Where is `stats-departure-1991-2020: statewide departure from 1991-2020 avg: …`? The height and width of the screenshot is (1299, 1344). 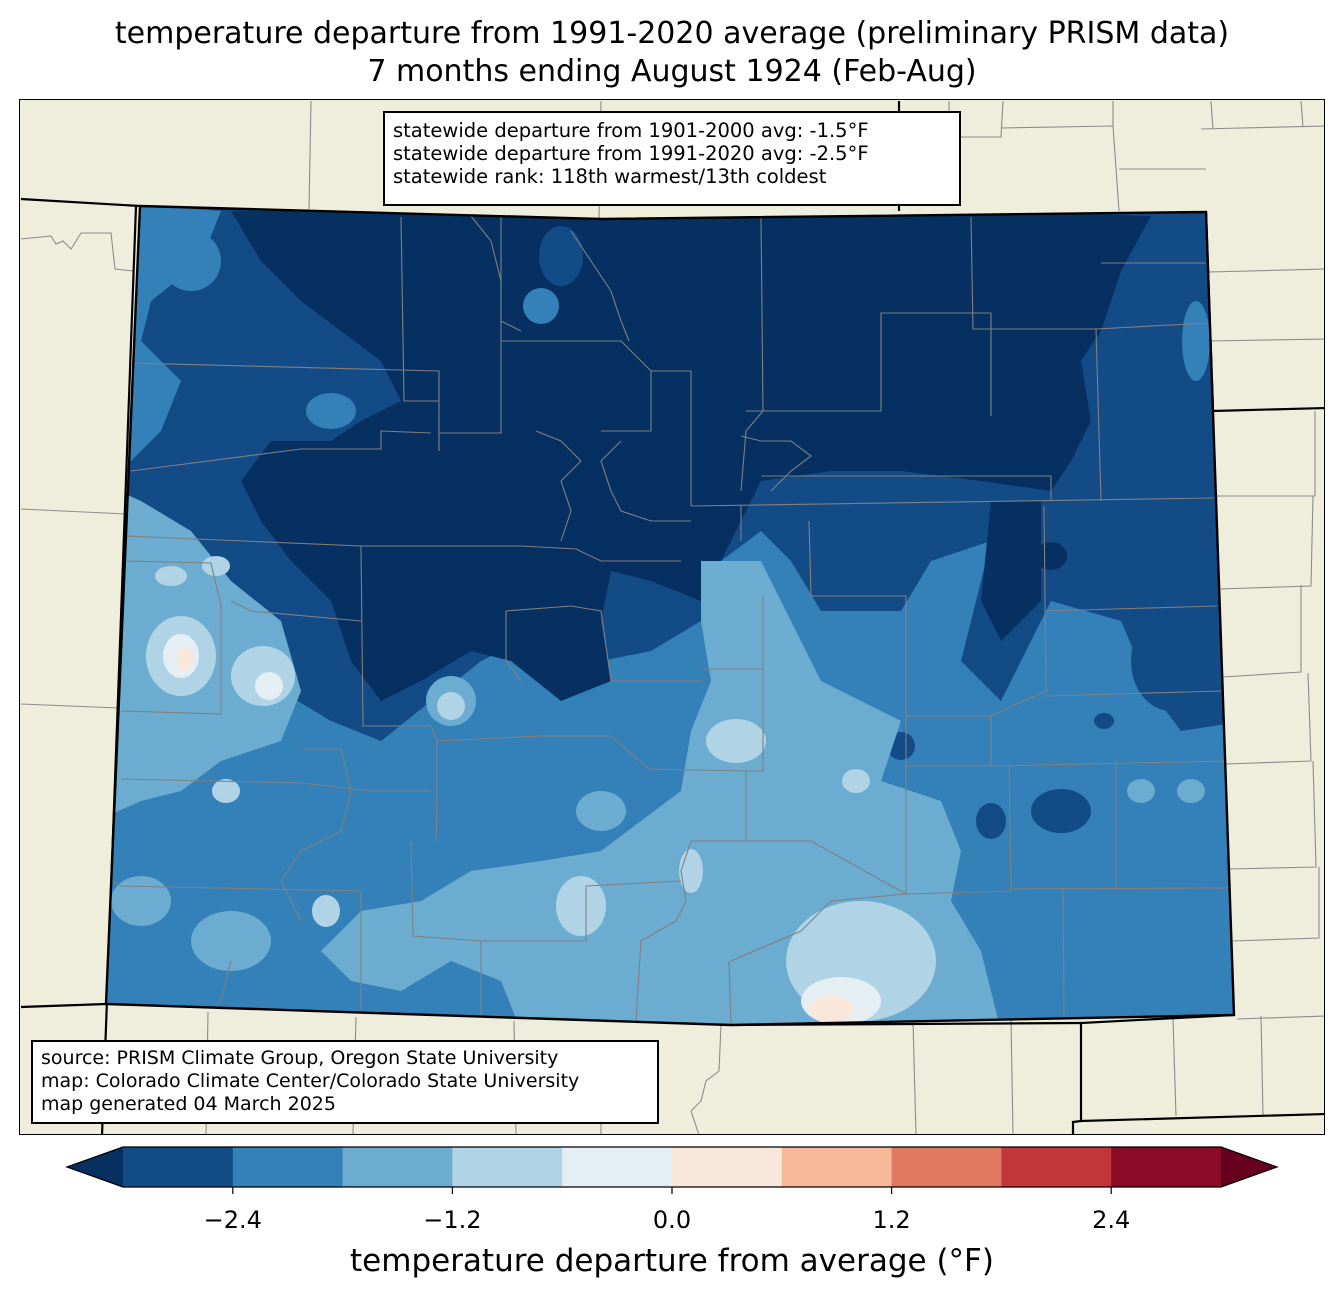 stats-departure-1991-2020: statewide departure from 1991-2020 avg: … is located at coordinates (631, 153).